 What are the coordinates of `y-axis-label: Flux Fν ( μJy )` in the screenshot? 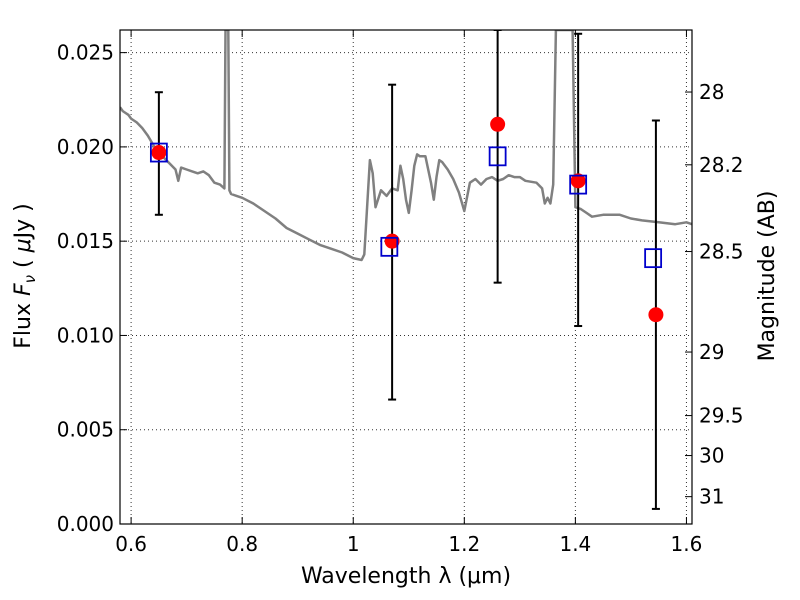 It's located at (25, 275).